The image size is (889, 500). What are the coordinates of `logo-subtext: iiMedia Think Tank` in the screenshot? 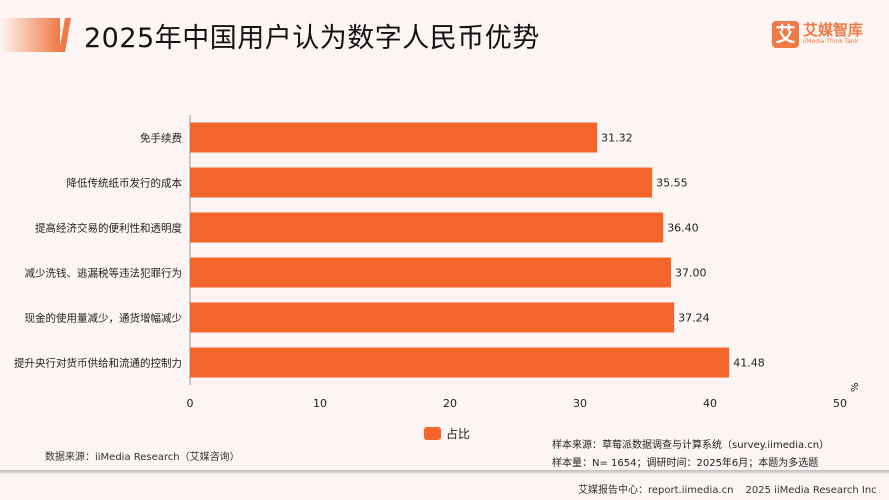 It's located at (831, 41).